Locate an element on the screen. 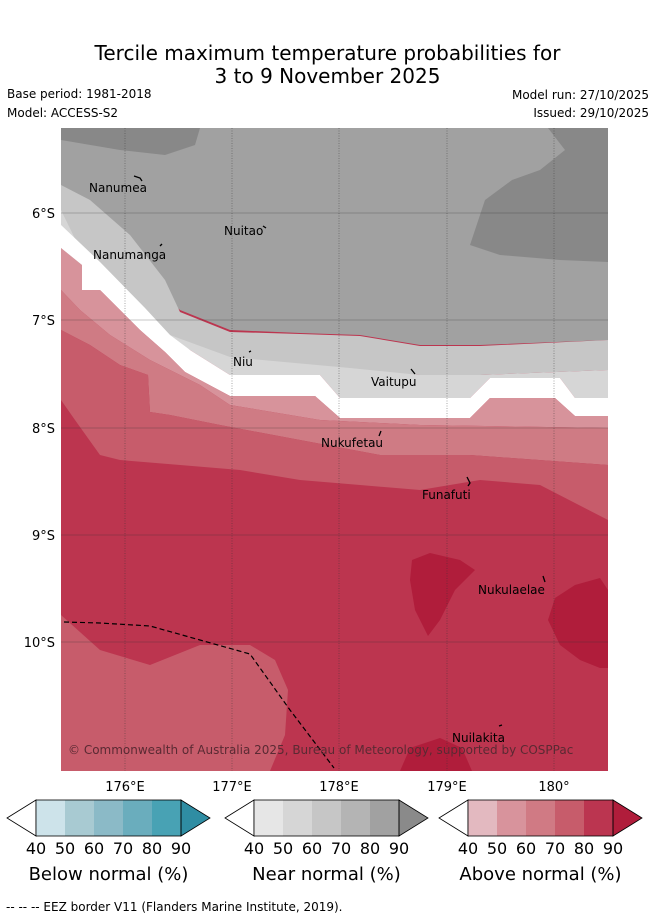  issued-date: Issued: 29/10/2025 is located at coordinates (591, 113).